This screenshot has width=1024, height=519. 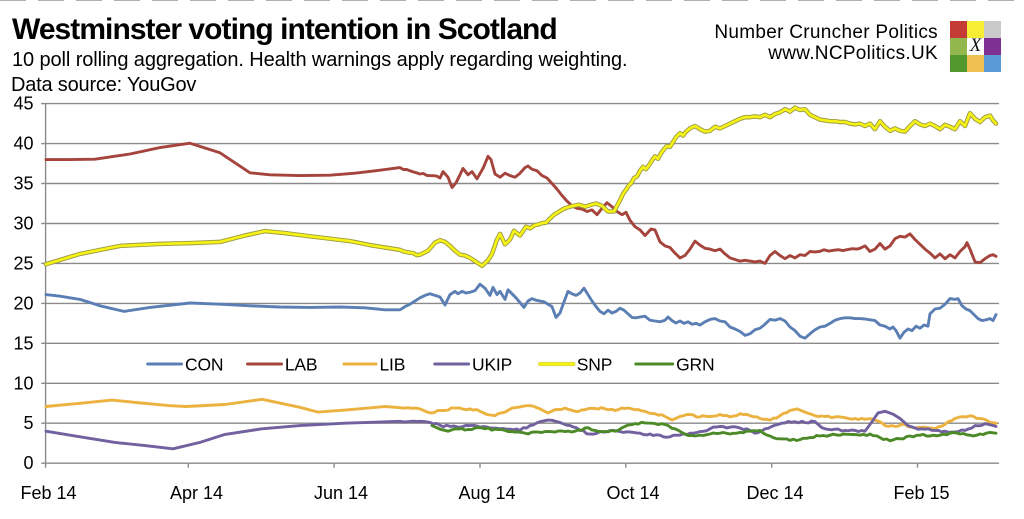 What do you see at coordinates (23, 104) in the screenshot?
I see `svg-text: 45` at bounding box center [23, 104].